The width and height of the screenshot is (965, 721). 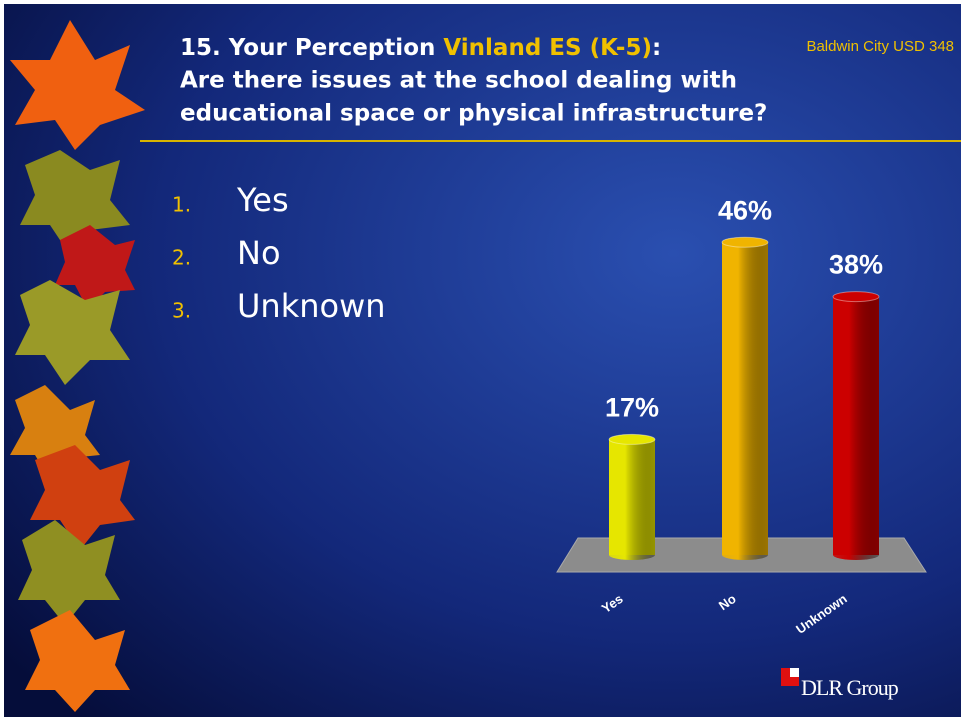 I want to click on leaf-decoration, so click(x=77, y=366).